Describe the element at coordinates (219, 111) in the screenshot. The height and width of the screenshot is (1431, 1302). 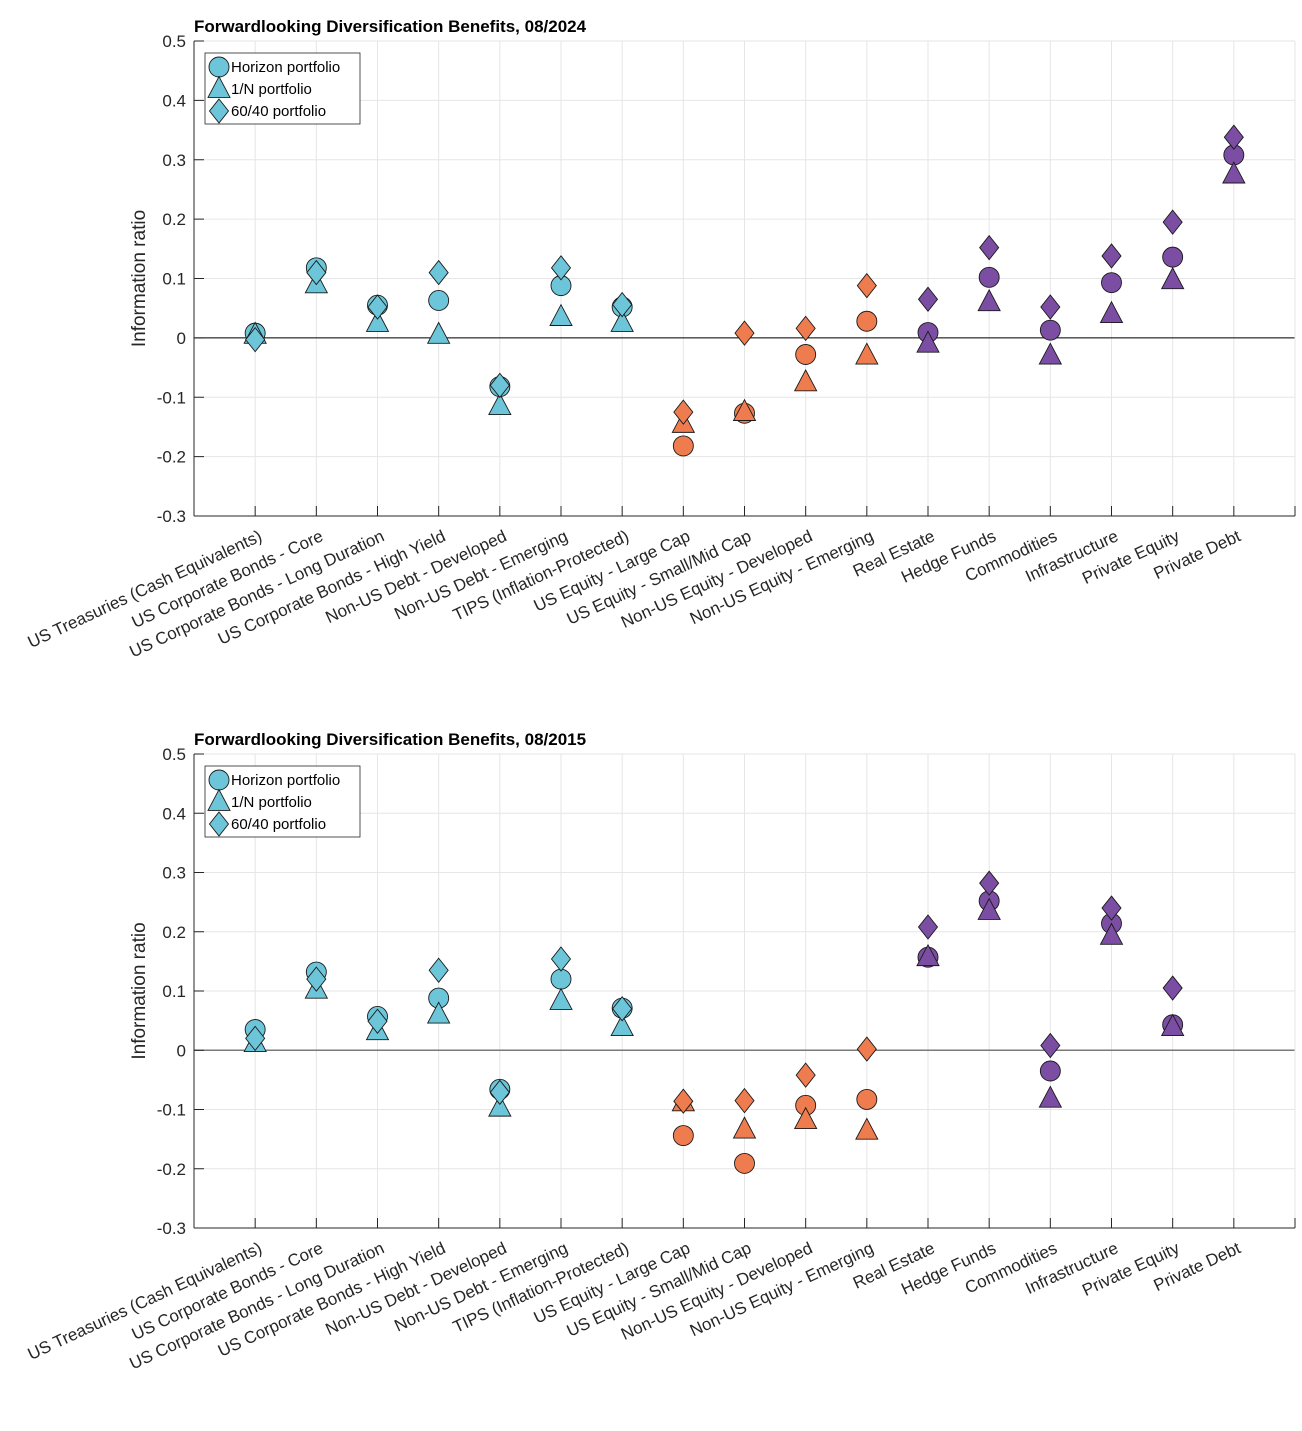
I see `legend-diamond-icon` at that location.